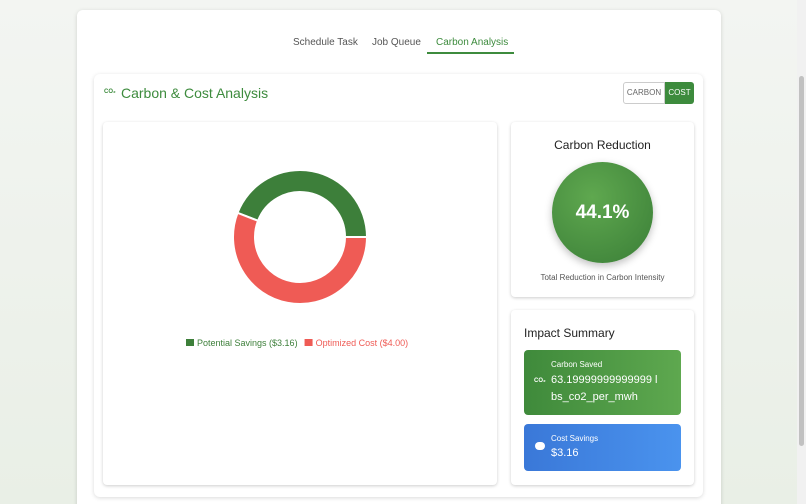  I want to click on cost-value: $3.16, so click(565, 453).